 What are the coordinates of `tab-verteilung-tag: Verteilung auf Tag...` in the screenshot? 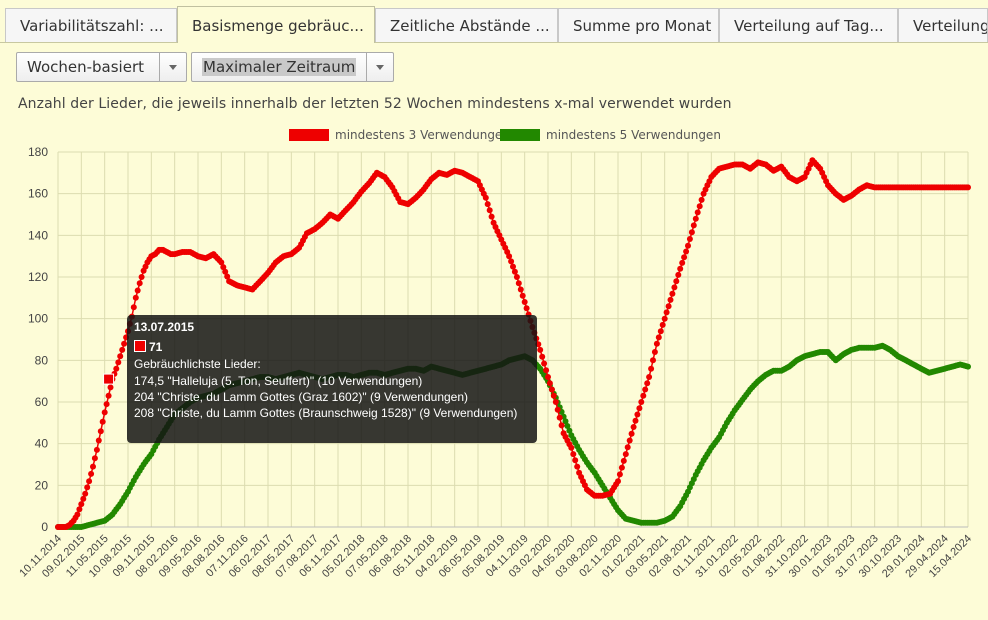 It's located at (808, 25).